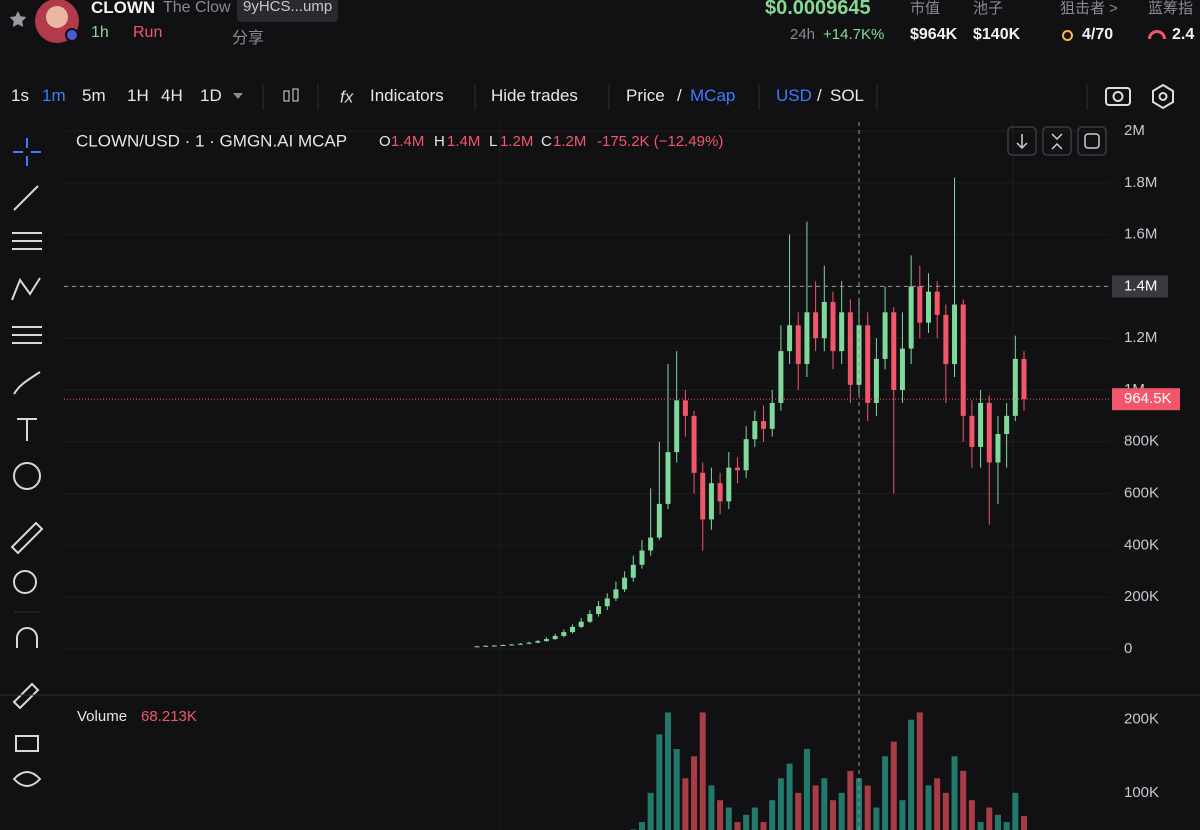 This screenshot has height=830, width=1200. What do you see at coordinates (100, 32) in the screenshot?
I see `token-age: 1h` at bounding box center [100, 32].